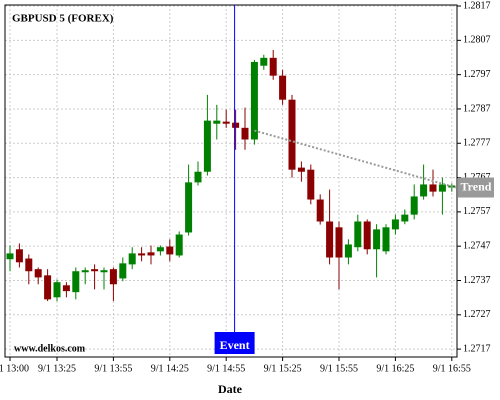  I want to click on event-label-box, so click(234, 343).